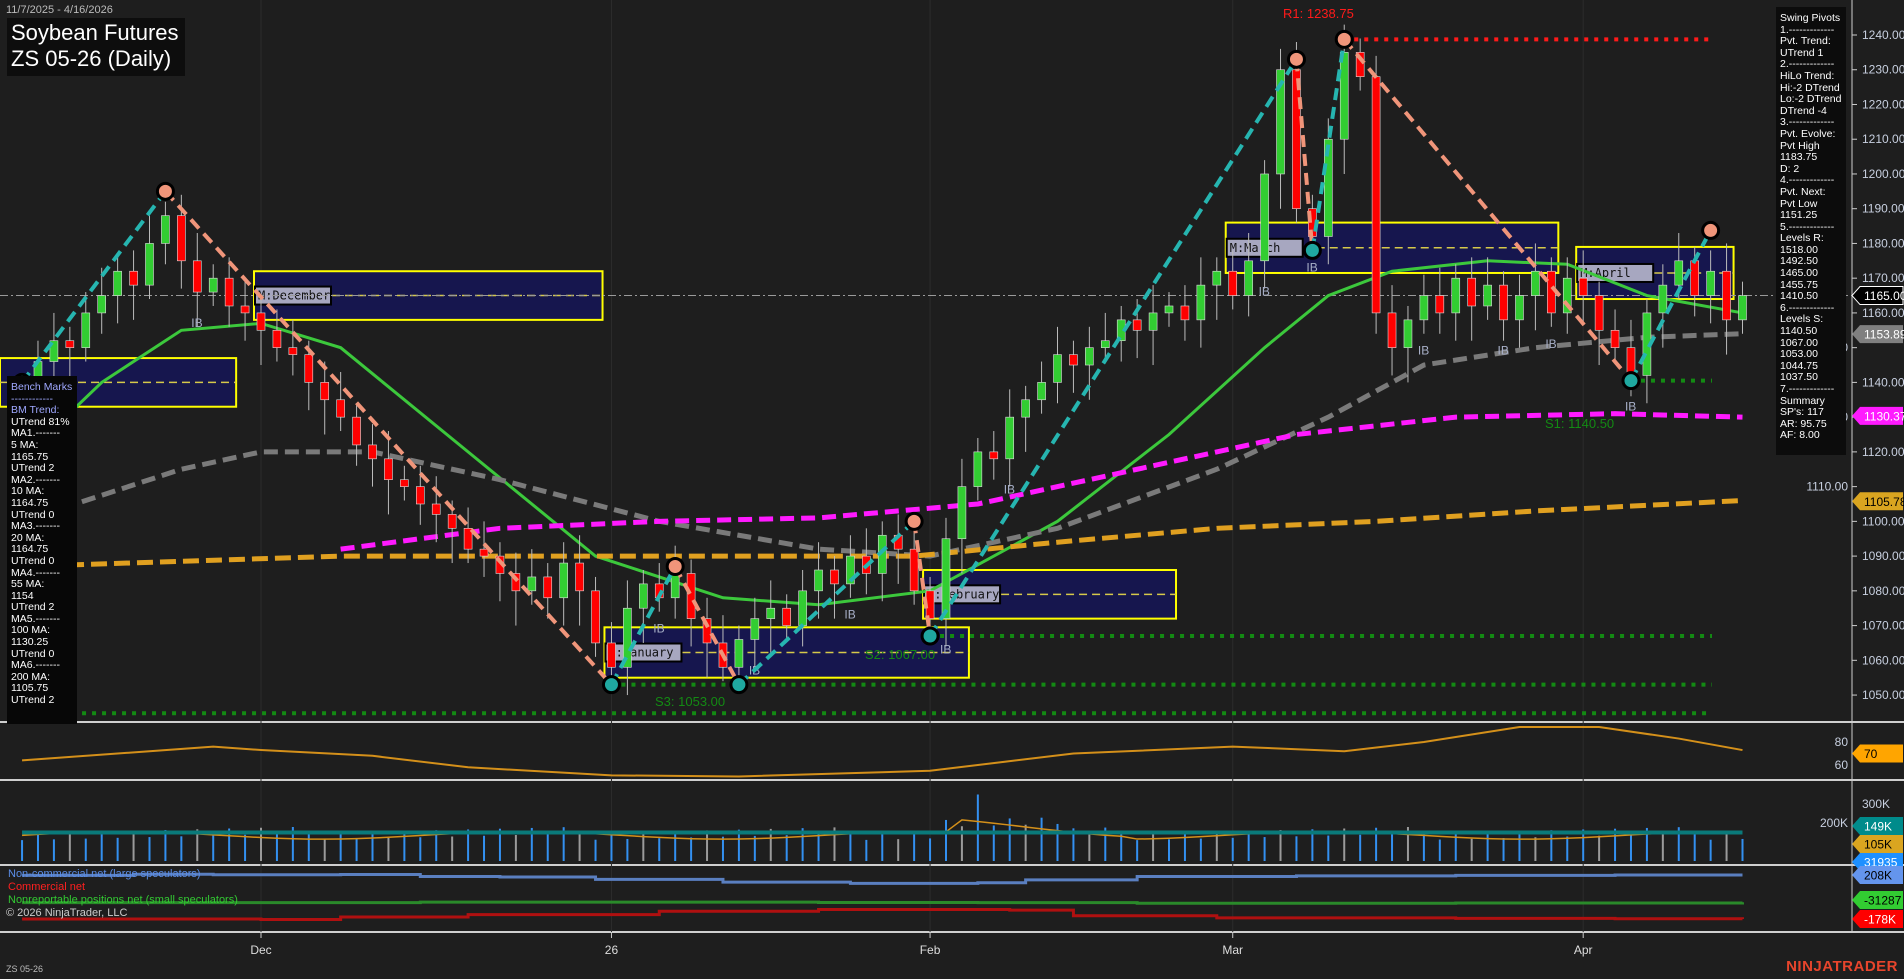  Describe the element at coordinates (1883, 278) in the screenshot. I see `price-tick-label: 1170.00` at that location.